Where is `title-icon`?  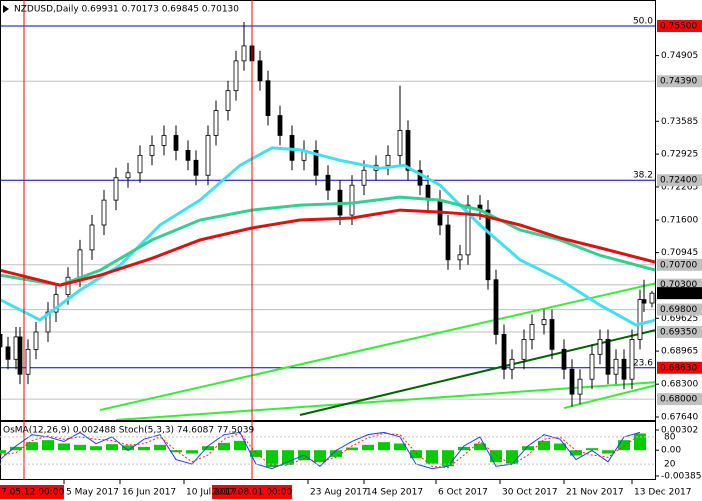 title-icon is located at coordinates (6, 9).